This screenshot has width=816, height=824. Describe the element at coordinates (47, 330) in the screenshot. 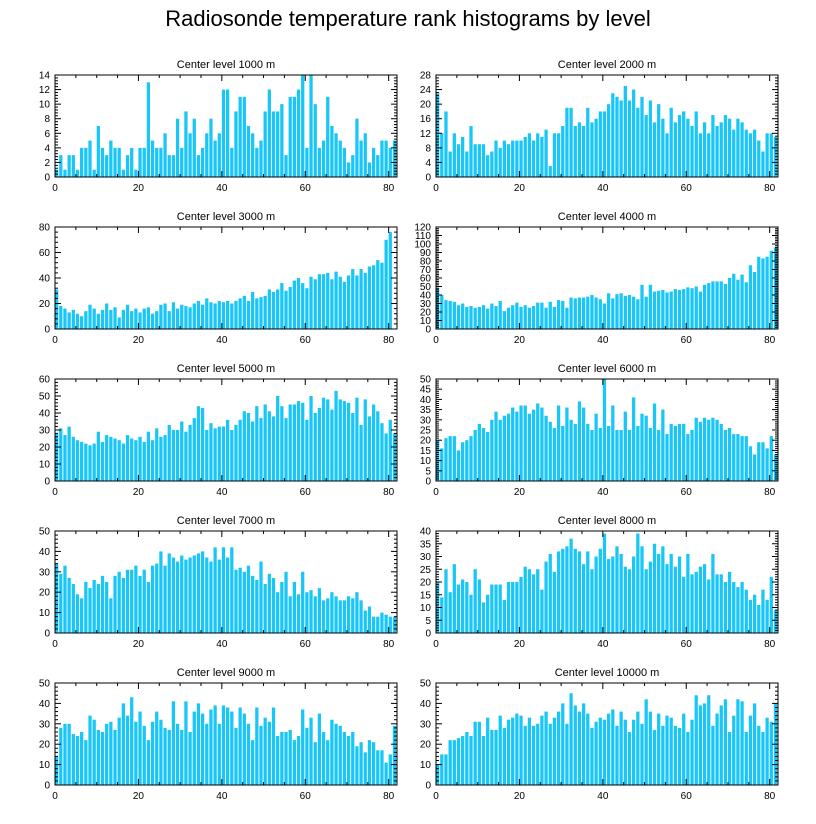

I see `y-tick-label: 0` at that location.